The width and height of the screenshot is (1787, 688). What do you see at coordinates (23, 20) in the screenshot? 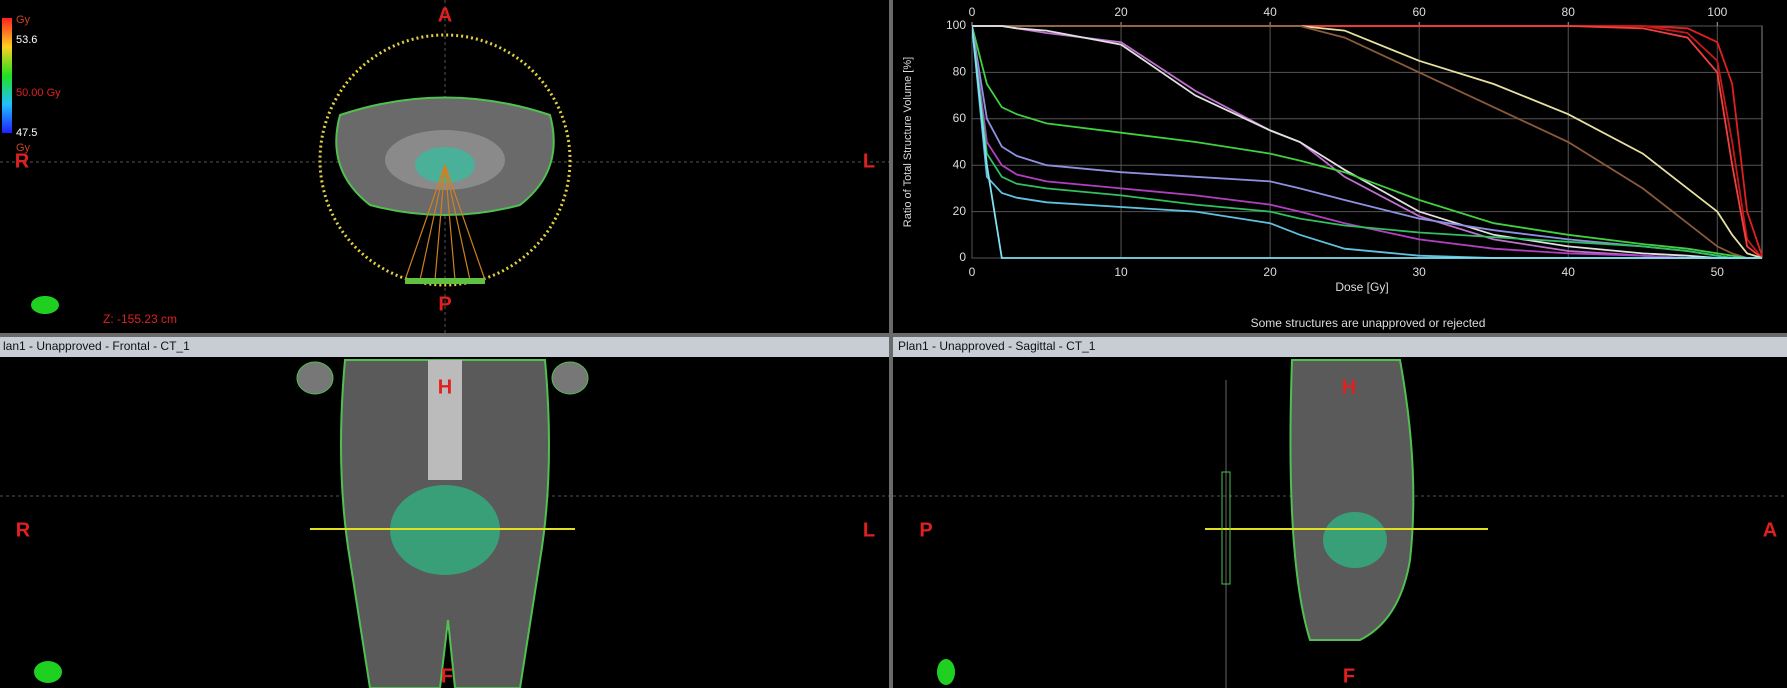
I see `colorbar-max-unit: Gy` at bounding box center [23, 20].